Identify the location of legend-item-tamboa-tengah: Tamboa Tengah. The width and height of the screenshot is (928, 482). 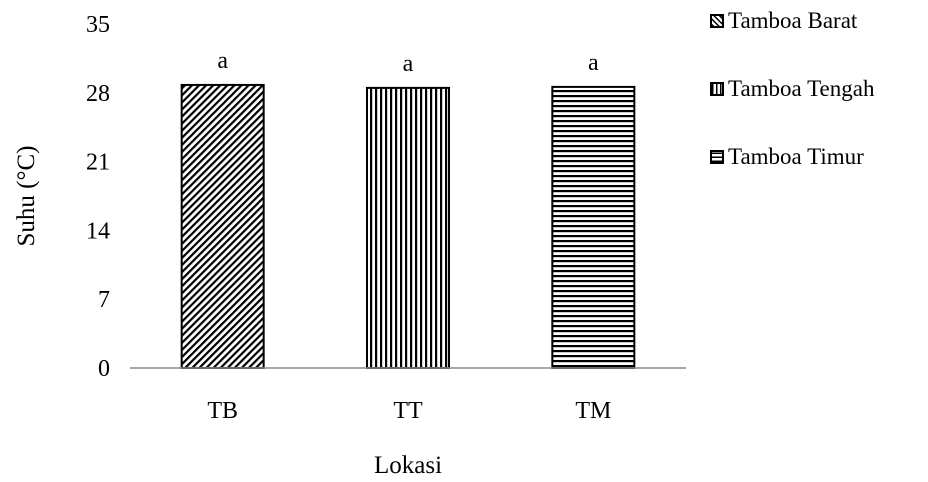
(817, 89).